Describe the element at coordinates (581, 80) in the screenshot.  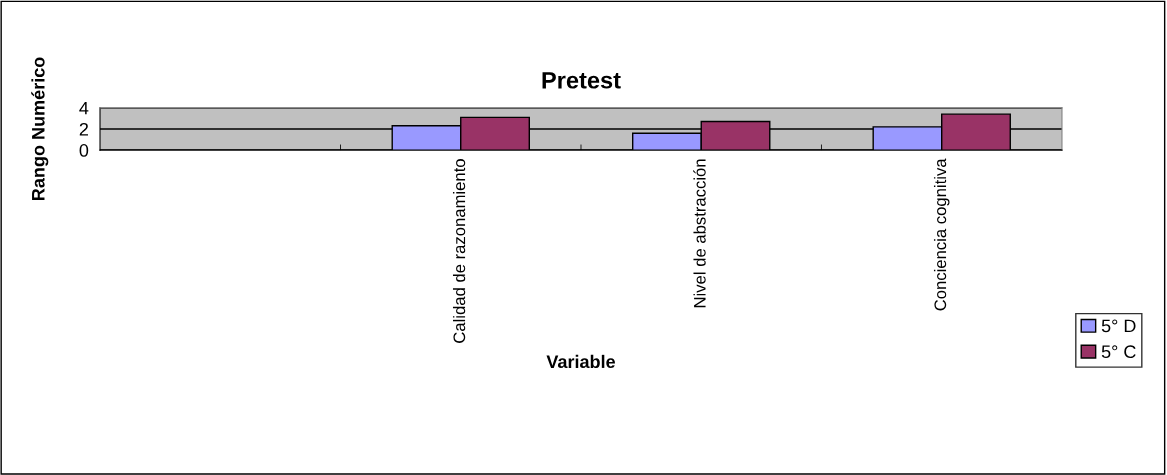
I see `chart-title: Pretest` at that location.